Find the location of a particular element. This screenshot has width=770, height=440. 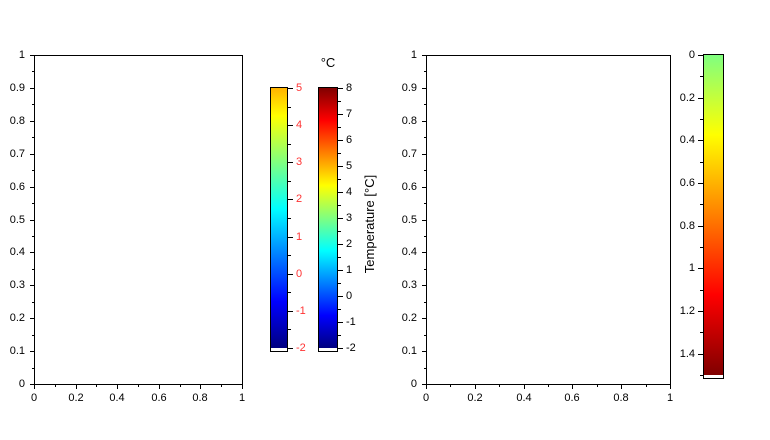

colorbar-right-tick-label: 0.2 is located at coordinates (687, 98).